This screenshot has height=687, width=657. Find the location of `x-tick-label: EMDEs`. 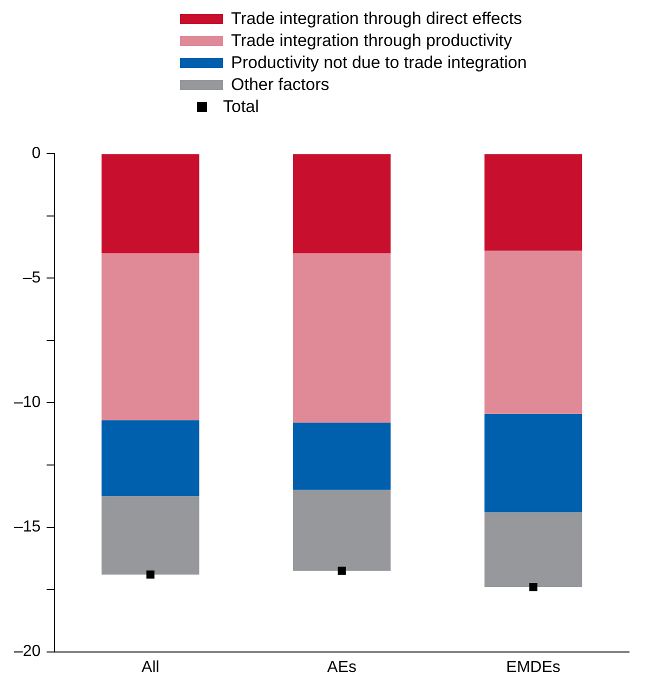

x-tick-label: EMDEs is located at coordinates (533, 667).